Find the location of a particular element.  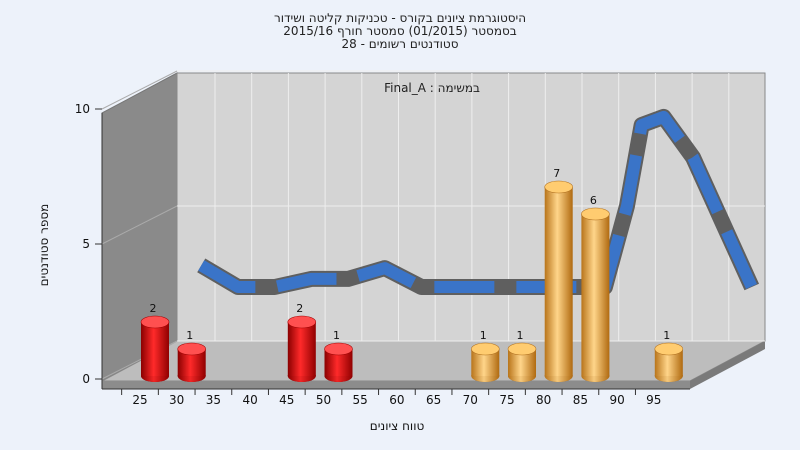

x-tick-label: 80 is located at coordinates (543, 400).